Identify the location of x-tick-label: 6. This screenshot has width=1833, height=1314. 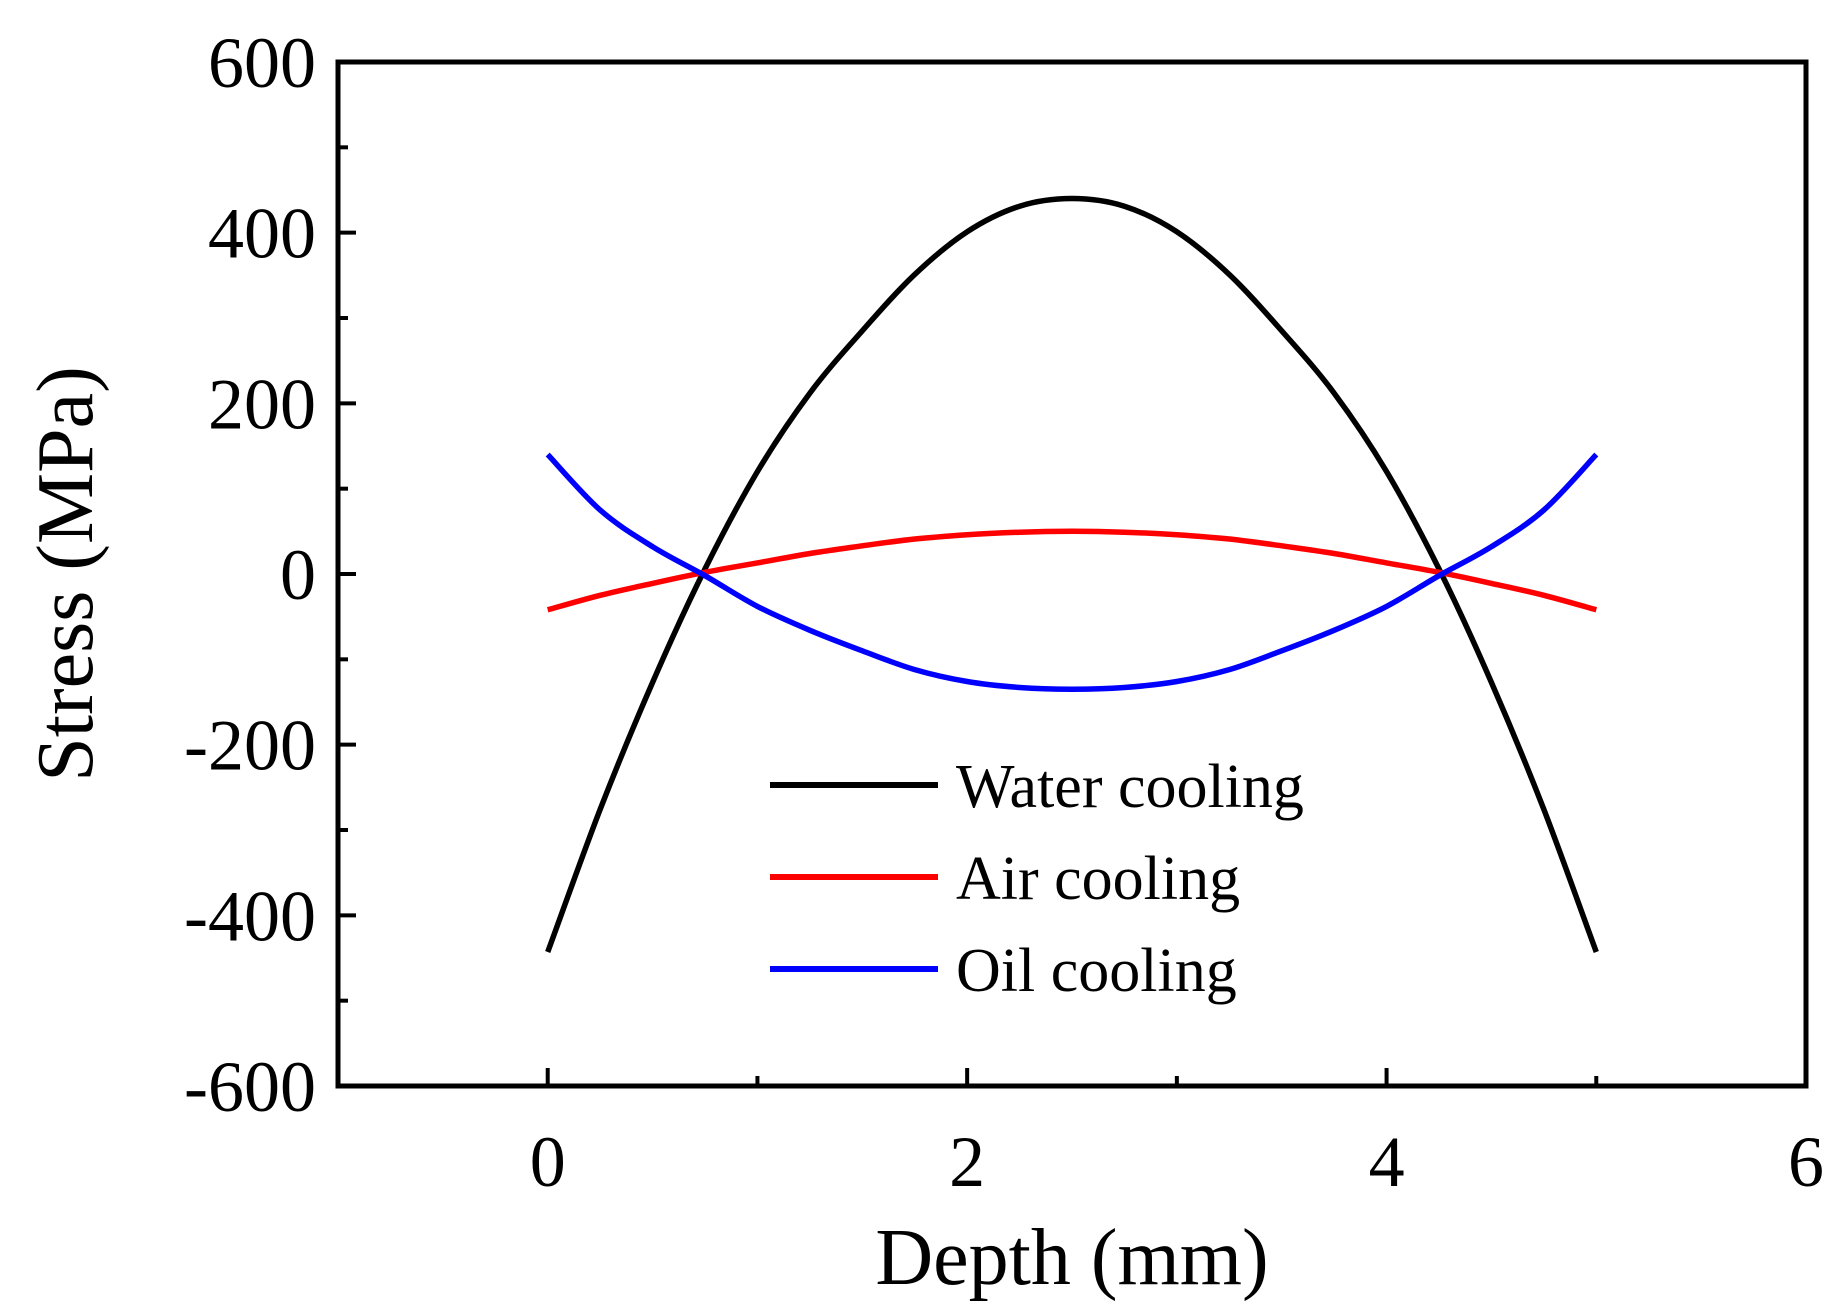
(1806, 1162).